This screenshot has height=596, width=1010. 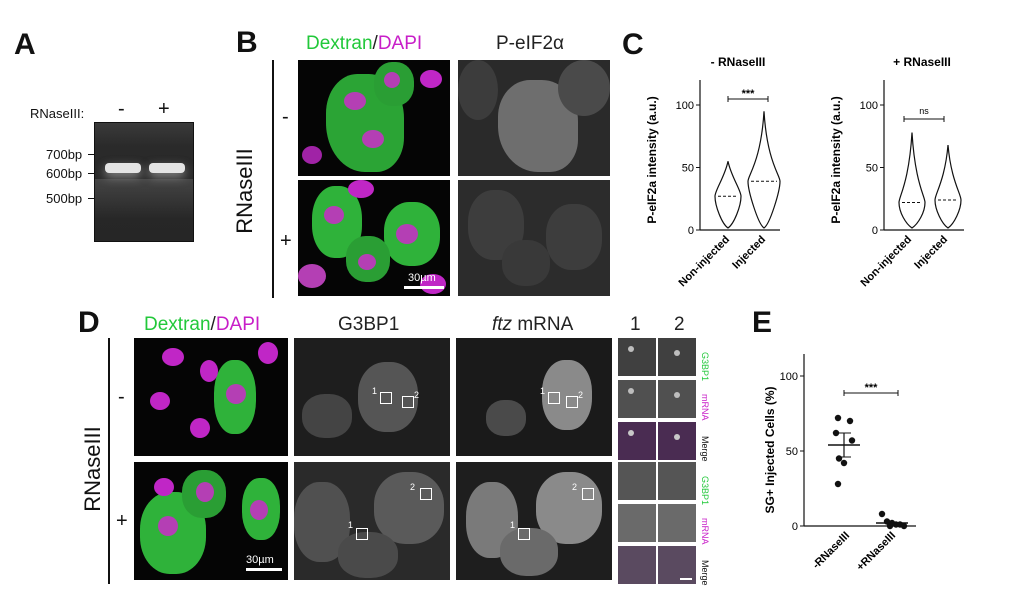 What do you see at coordinates (872, 388) in the screenshot?
I see `e-significance: ***` at bounding box center [872, 388].